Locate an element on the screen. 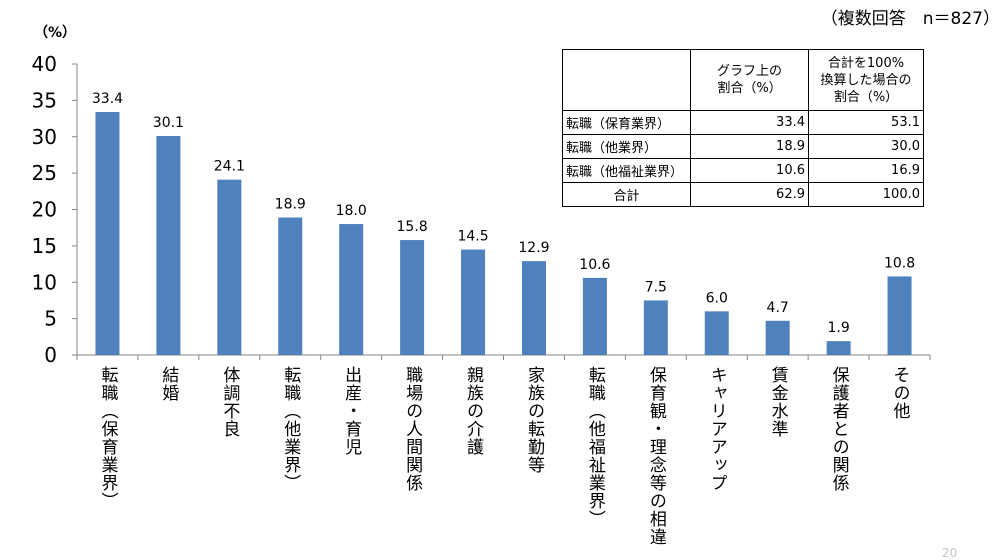 The width and height of the screenshot is (1005, 560). data-label: 12.9 is located at coordinates (533, 248).